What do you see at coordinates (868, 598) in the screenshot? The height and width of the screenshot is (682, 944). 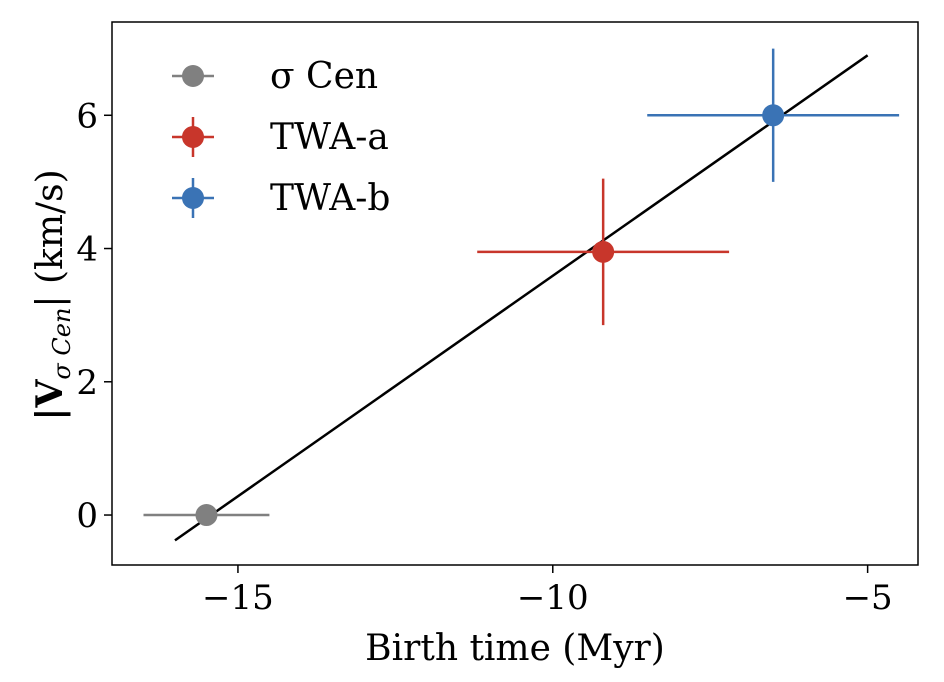 I see `x-tick-label: −5` at bounding box center [868, 598].